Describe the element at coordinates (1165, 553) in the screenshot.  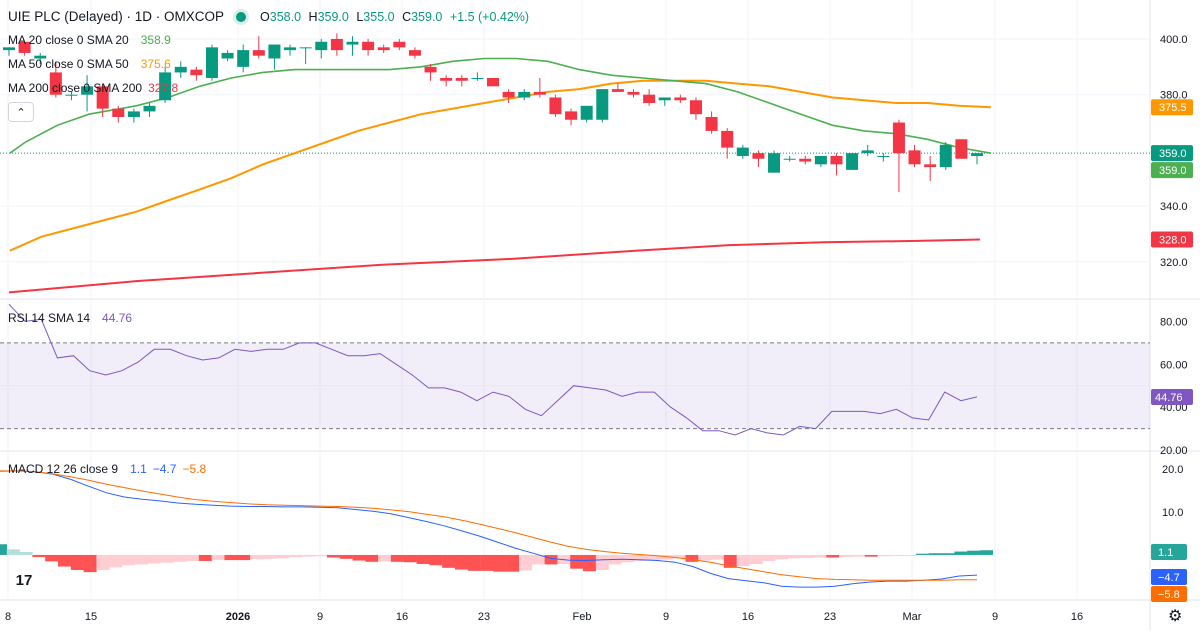
I see `macd-axis-badge-label: 1.1` at that location.